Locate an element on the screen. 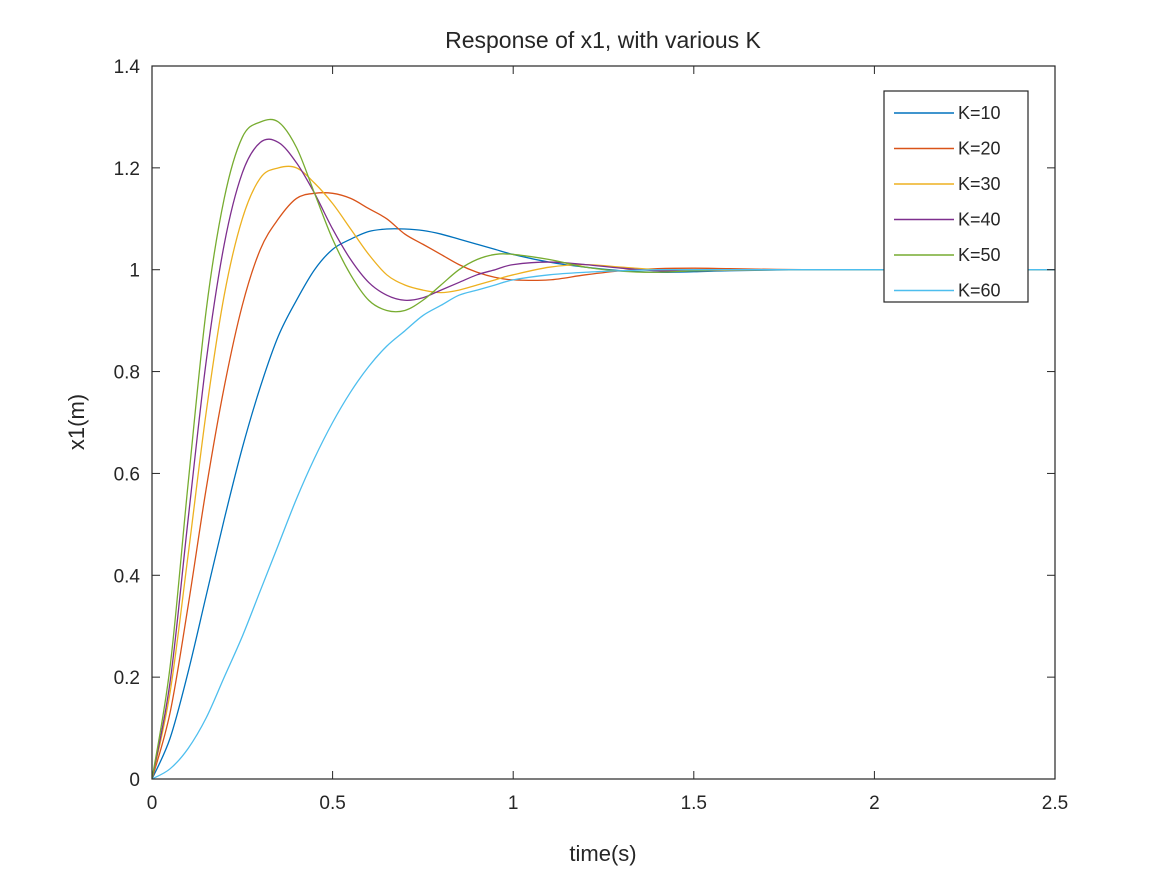  legend-label-1: K=10 is located at coordinates (979, 113).